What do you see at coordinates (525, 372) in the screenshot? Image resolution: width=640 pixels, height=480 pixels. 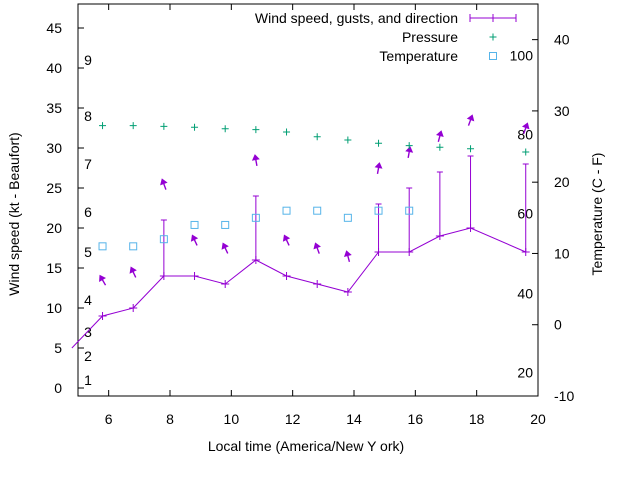 I see `fahrenheit-label: 20` at bounding box center [525, 372].